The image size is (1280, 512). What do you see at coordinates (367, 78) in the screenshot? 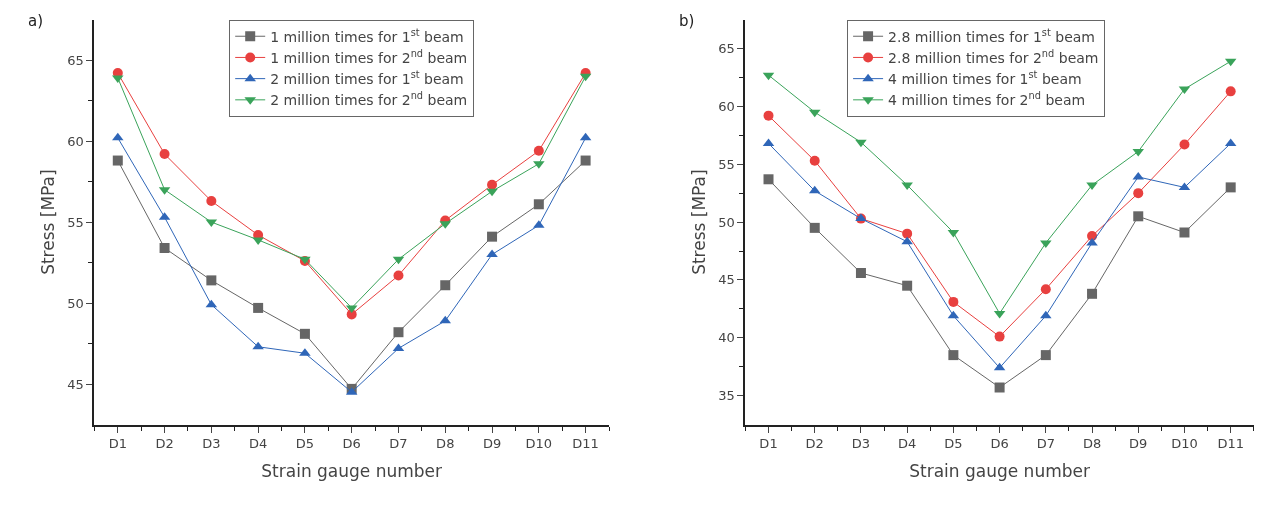
I see `legend-label: 2 million times for 1$^{st}$ beam` at bounding box center [367, 78].